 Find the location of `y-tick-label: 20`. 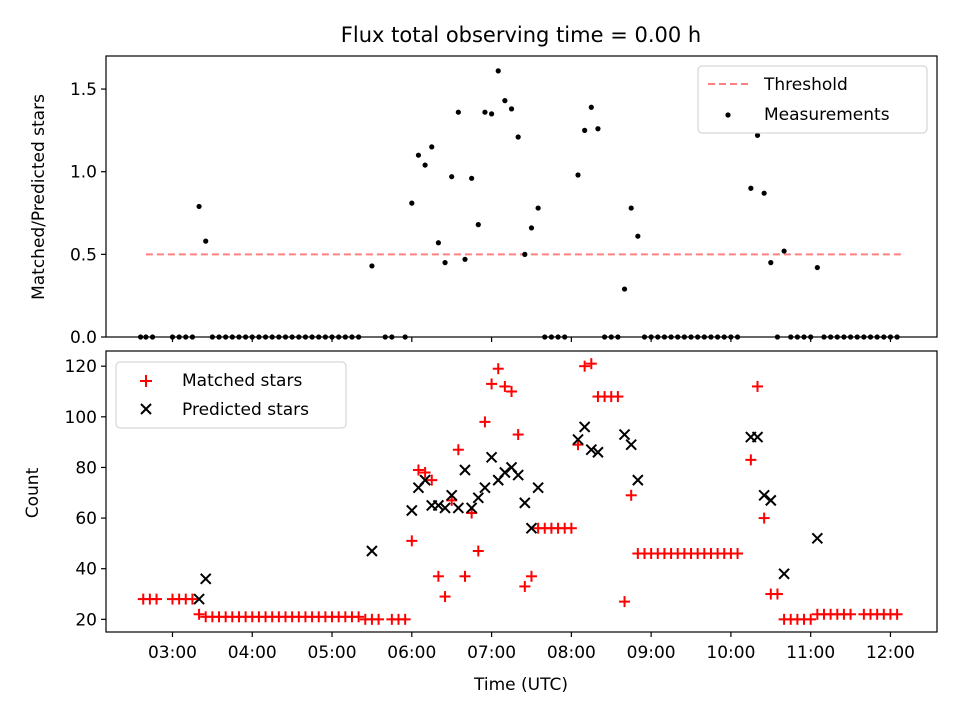

y-tick-label: 20 is located at coordinates (86, 620).